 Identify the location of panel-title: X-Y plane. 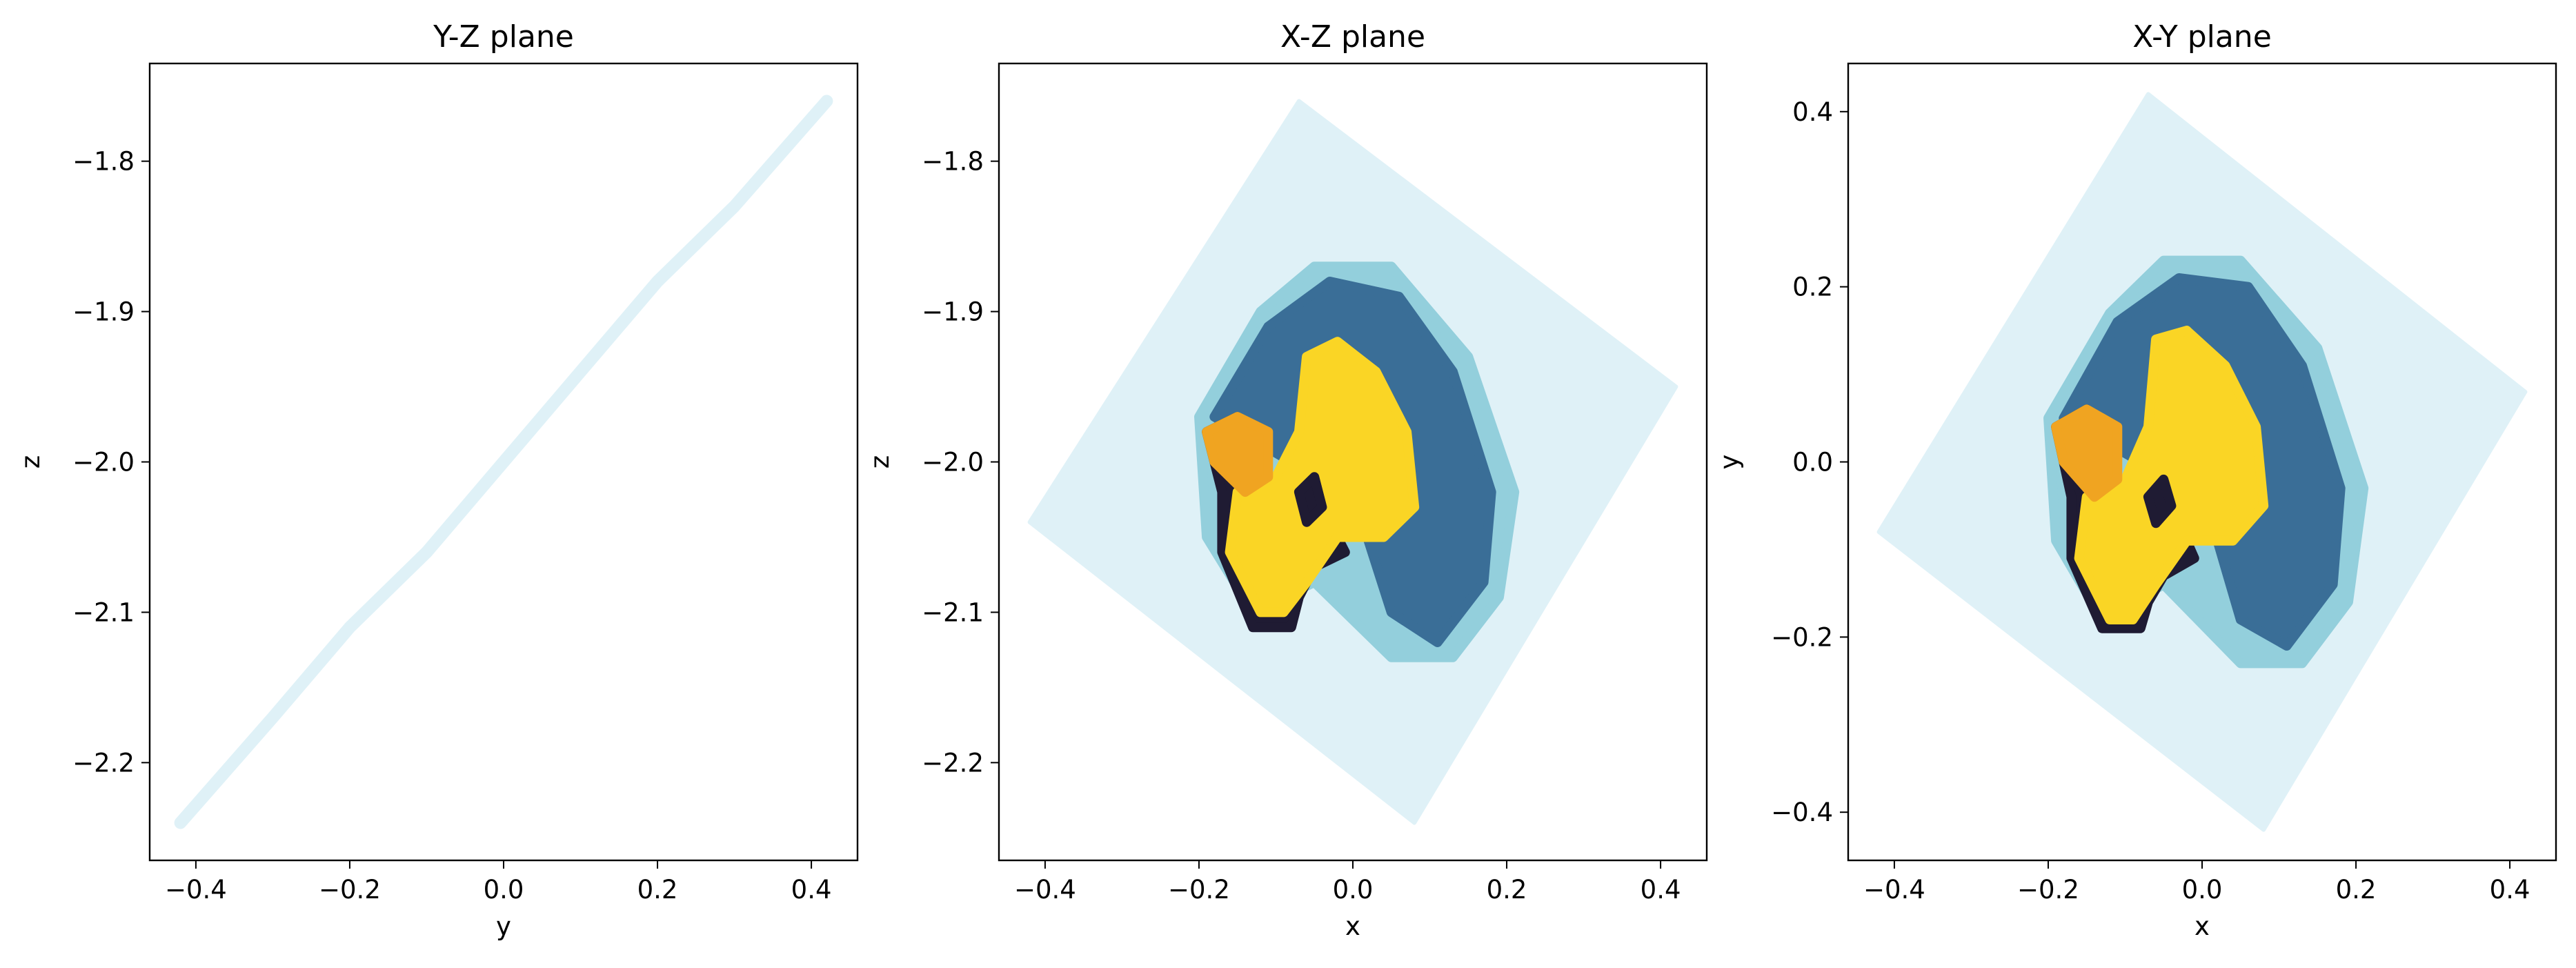
(2202, 37).